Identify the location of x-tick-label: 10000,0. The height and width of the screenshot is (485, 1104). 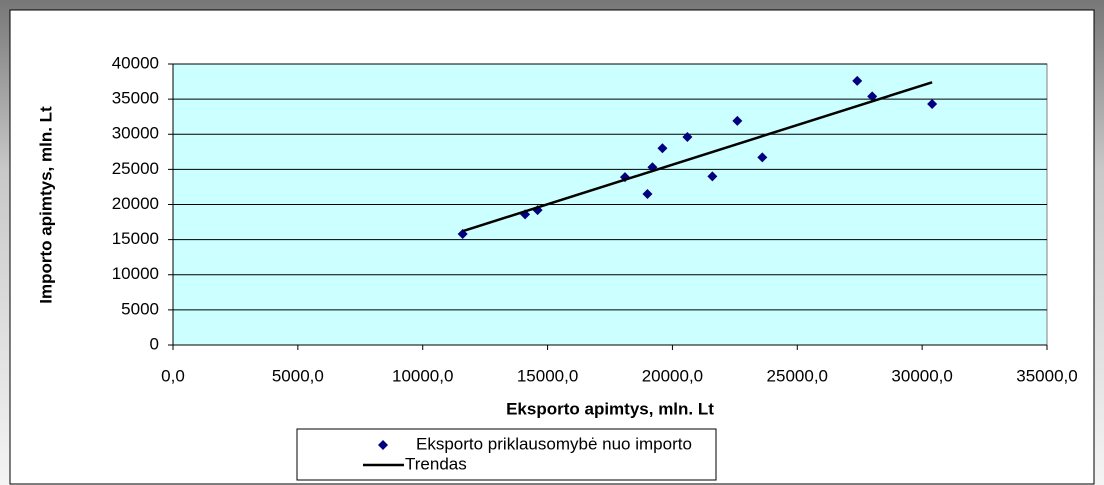
(422, 375).